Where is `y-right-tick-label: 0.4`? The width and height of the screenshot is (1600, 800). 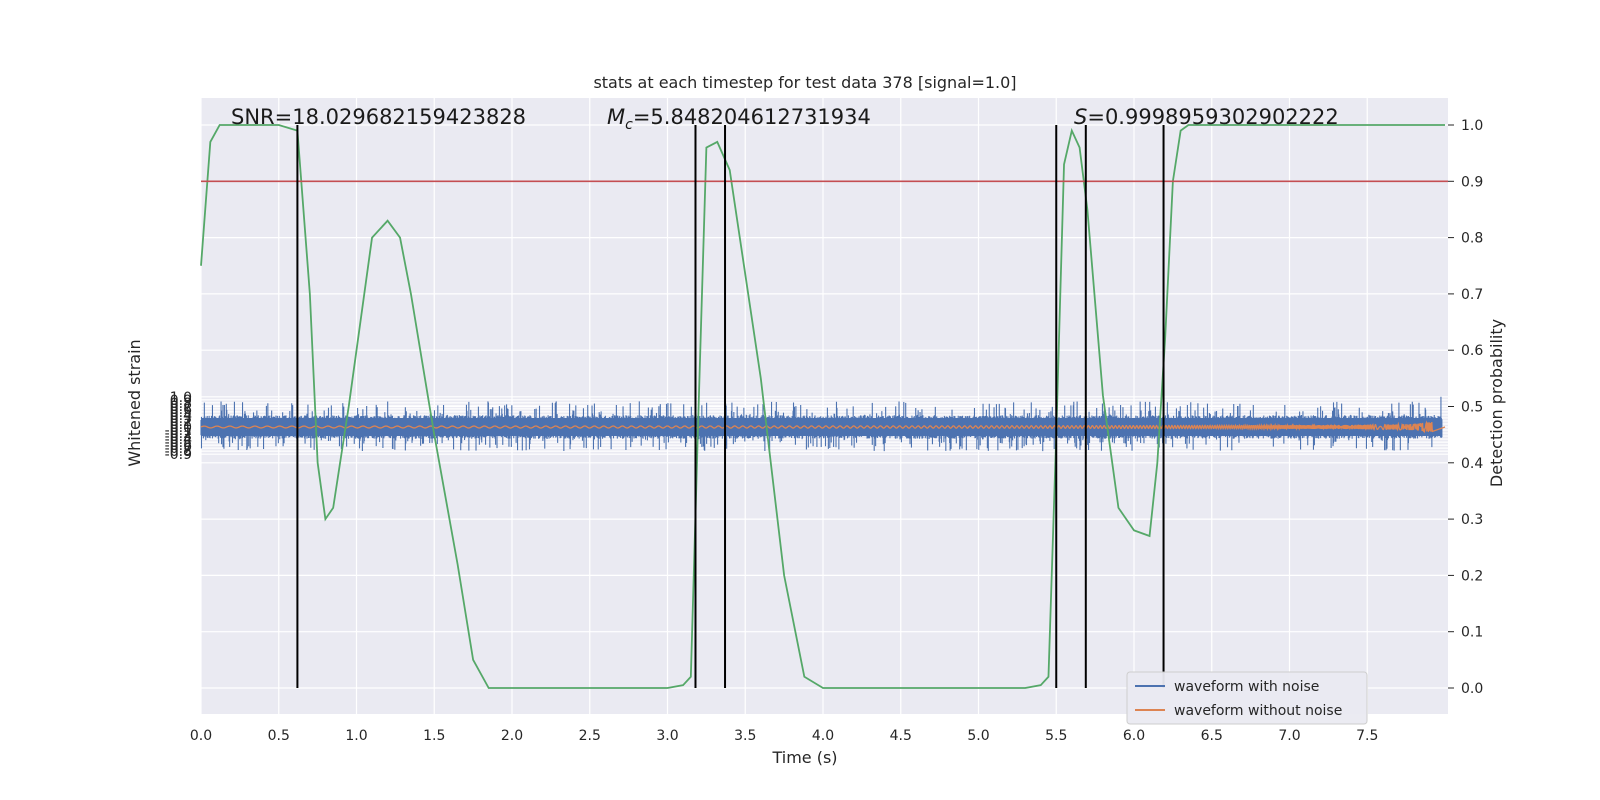 y-right-tick-label: 0.4 is located at coordinates (1472, 464).